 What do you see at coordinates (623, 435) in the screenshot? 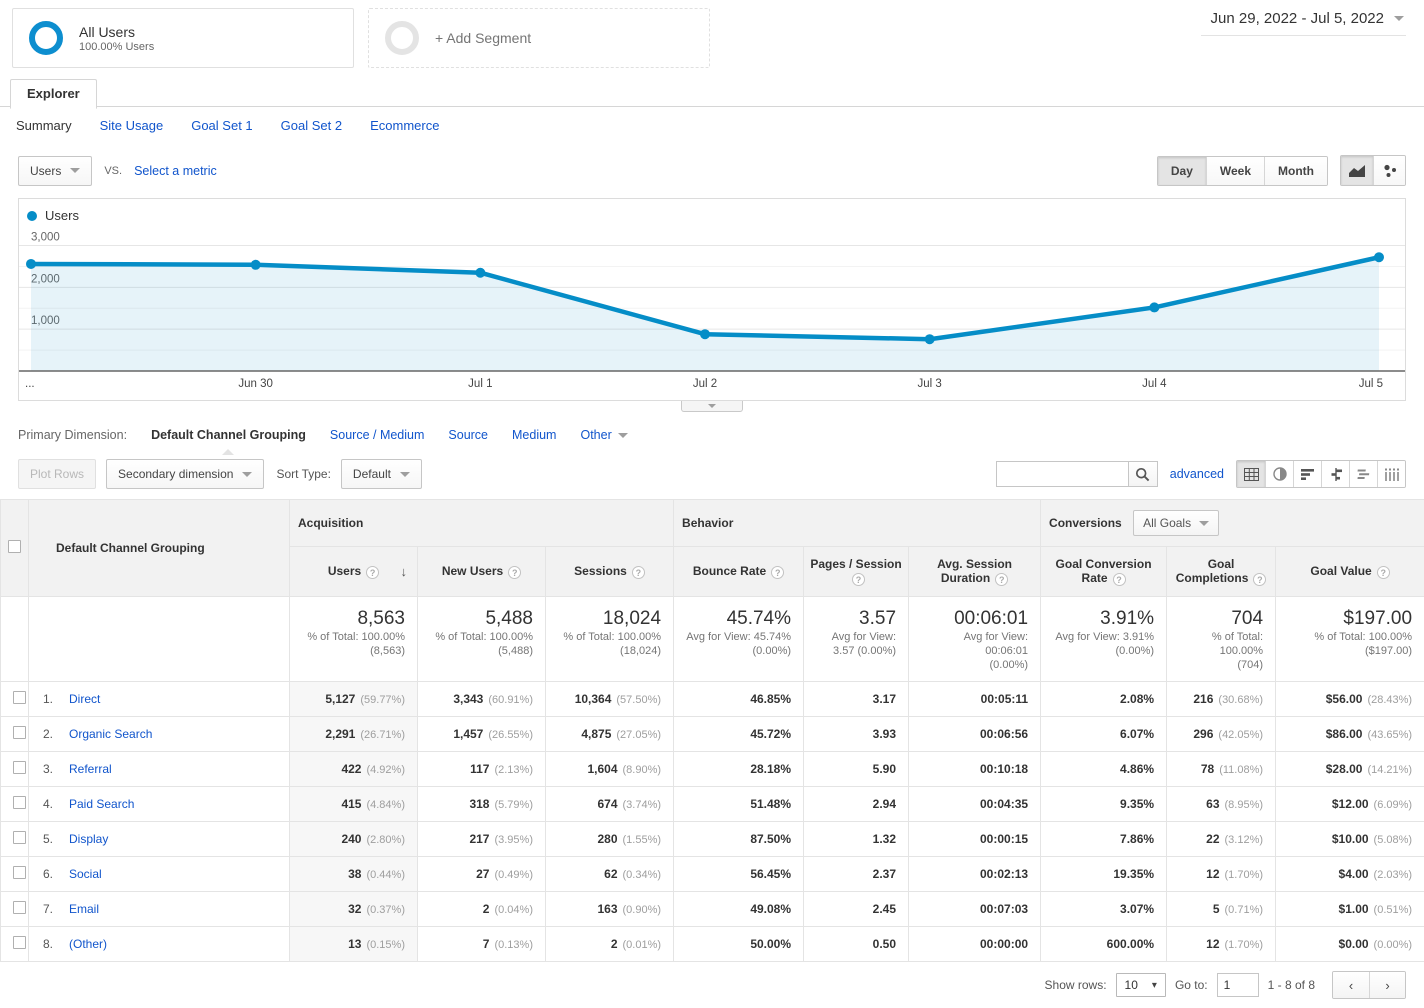
I see `chevron-down-icon` at bounding box center [623, 435].